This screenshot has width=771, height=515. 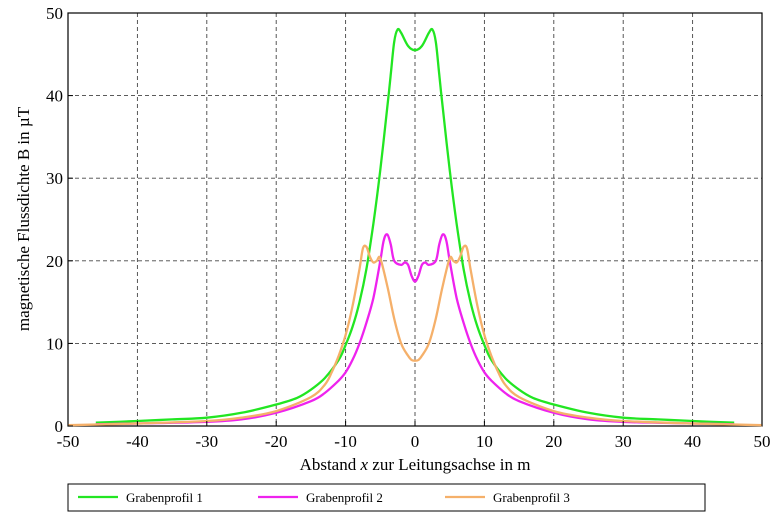 I want to click on x-tick-label: 50, so click(x=762, y=441).